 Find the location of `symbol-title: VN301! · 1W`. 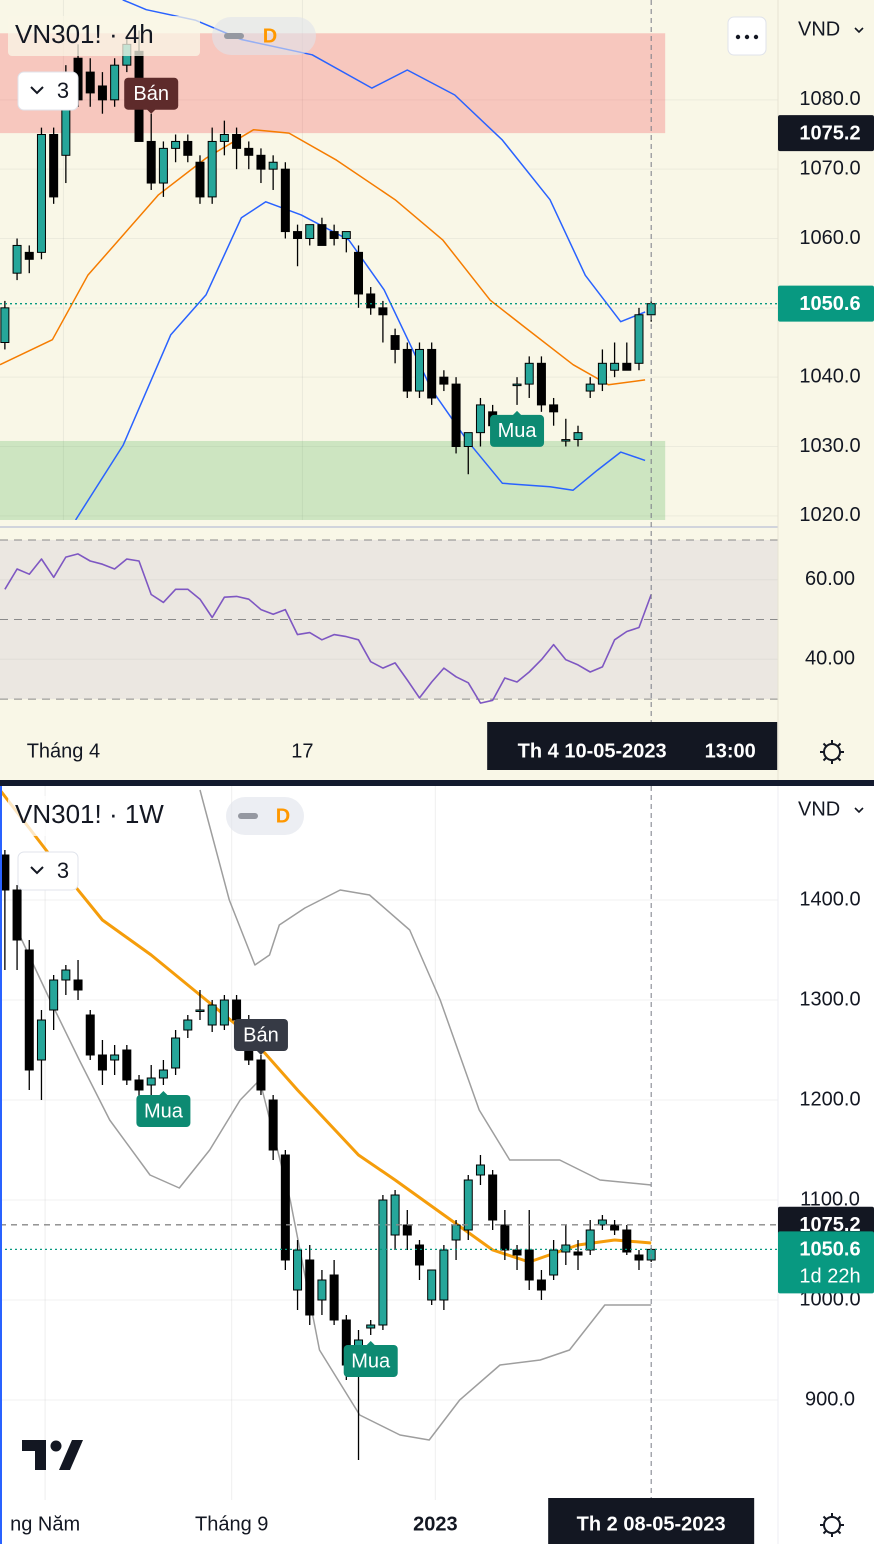

symbol-title: VN301! · 1W is located at coordinates (89, 814).